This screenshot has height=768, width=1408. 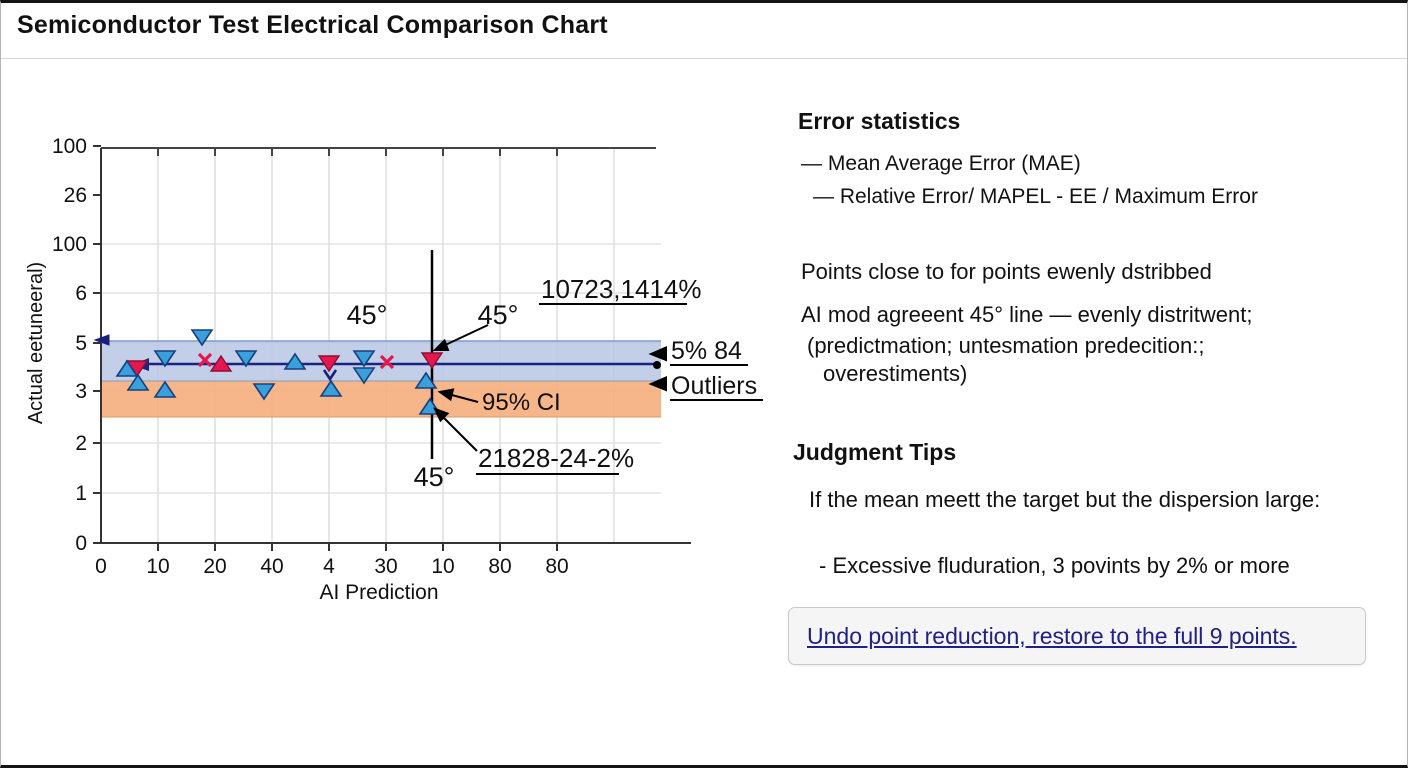 I want to click on title-separator, so click(x=704, y=58).